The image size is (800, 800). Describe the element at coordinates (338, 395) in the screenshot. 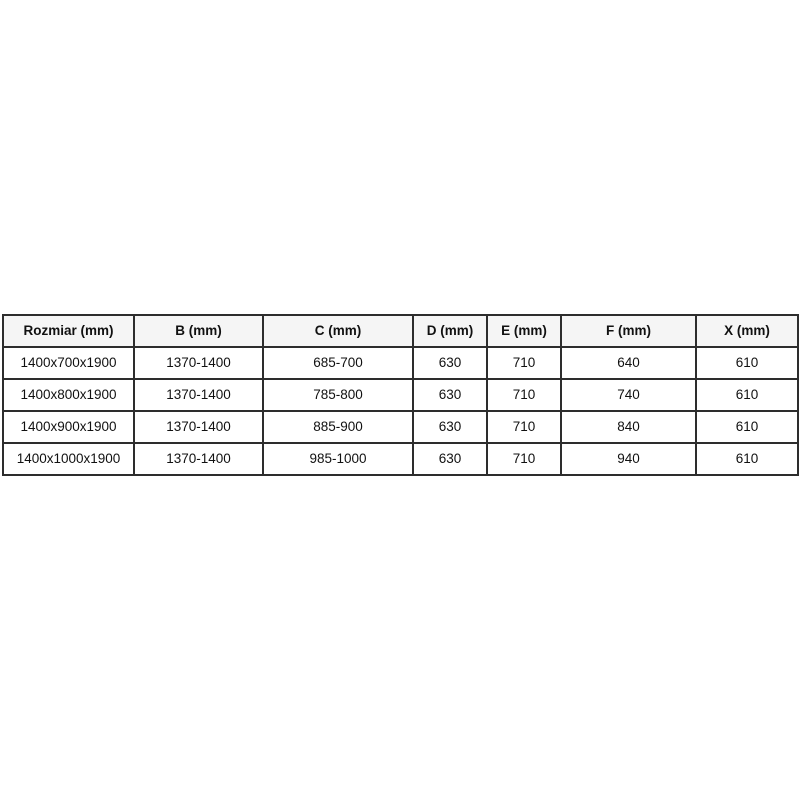

I see `cell-c: 785-800` at that location.